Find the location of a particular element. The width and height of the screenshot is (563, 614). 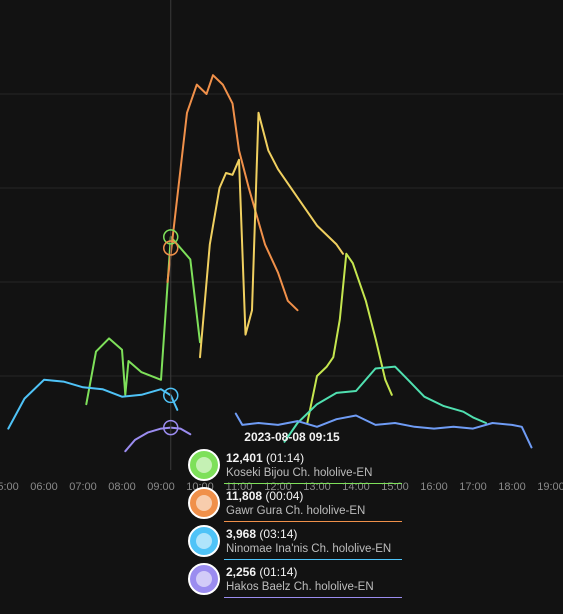

x-tick-label: 05:00 is located at coordinates (9, 487).